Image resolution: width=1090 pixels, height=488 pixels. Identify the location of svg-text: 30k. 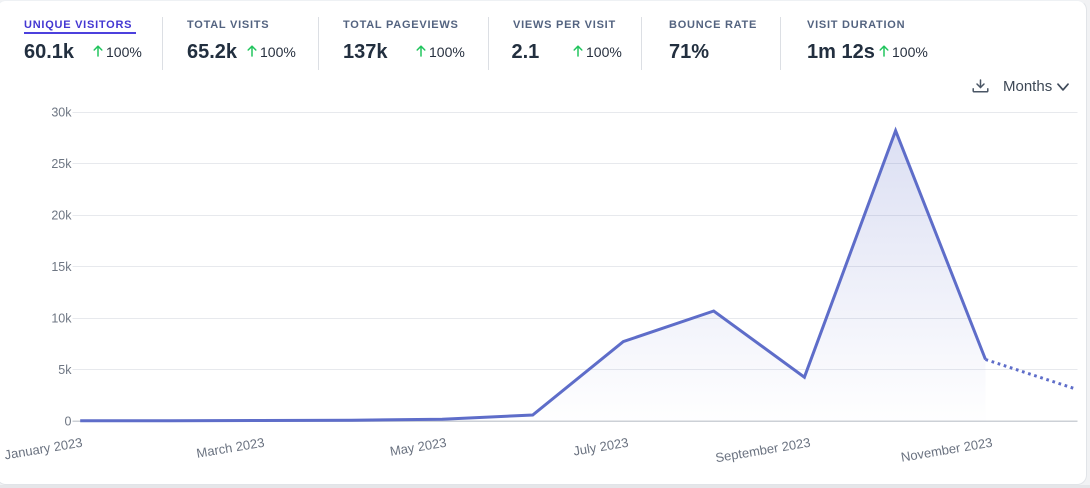
(61, 113).